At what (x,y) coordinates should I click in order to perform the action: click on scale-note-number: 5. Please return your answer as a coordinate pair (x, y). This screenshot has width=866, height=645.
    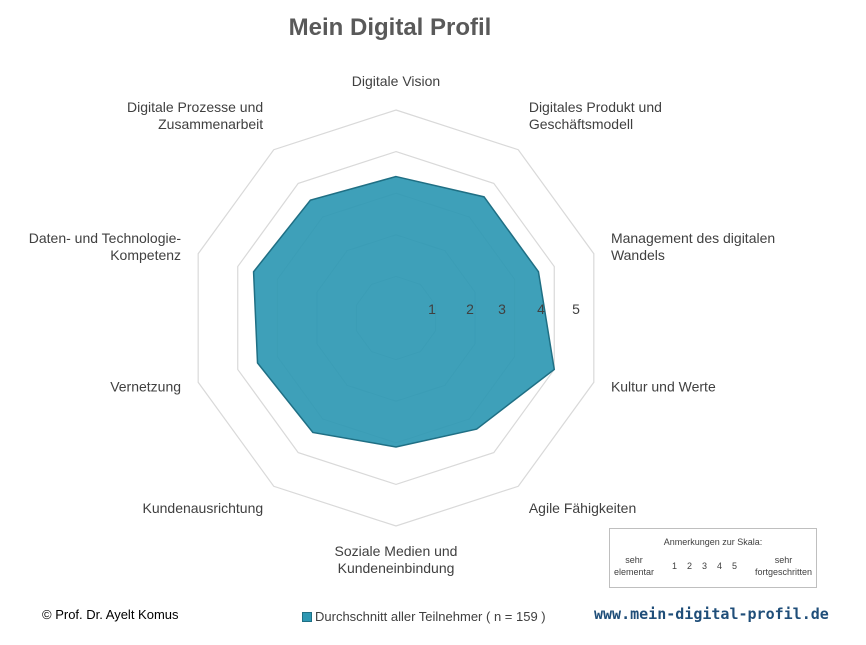
    Looking at the image, I should click on (735, 566).